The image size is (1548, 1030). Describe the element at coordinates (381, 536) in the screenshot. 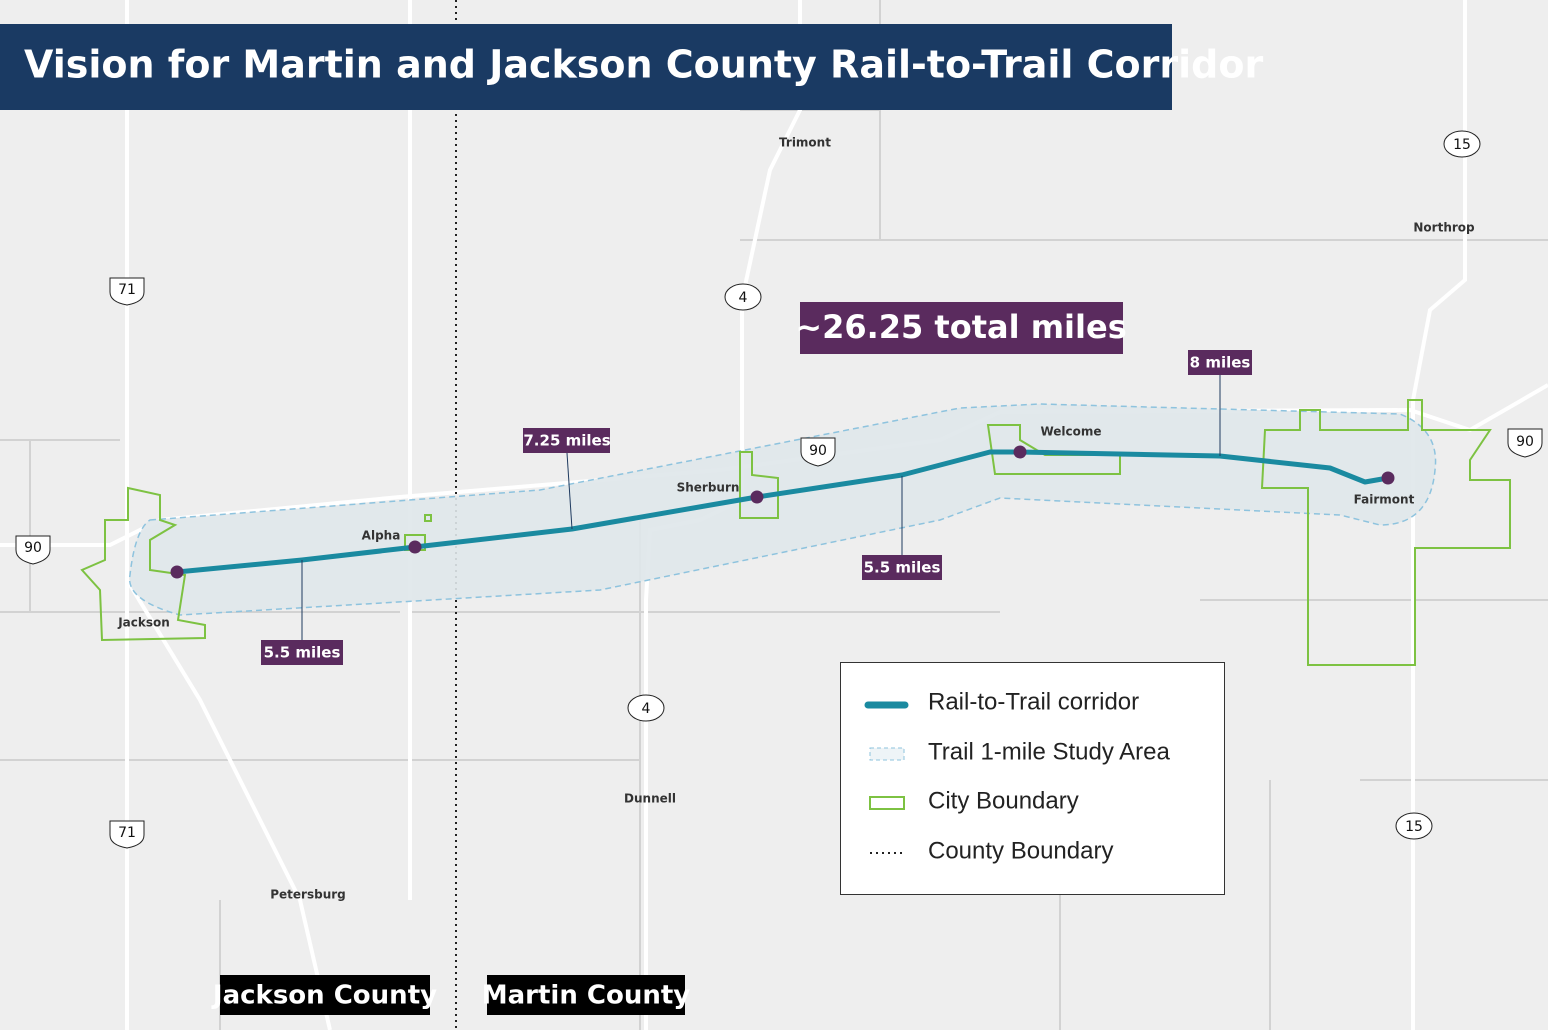

I see `place-label: Alpha` at that location.